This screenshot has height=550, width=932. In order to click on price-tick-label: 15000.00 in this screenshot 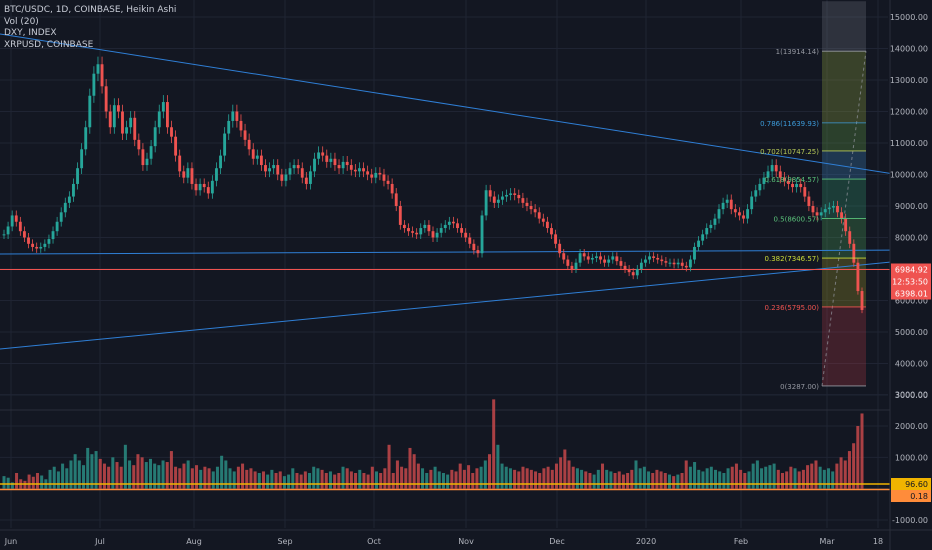, I will do `click(909, 17)`.